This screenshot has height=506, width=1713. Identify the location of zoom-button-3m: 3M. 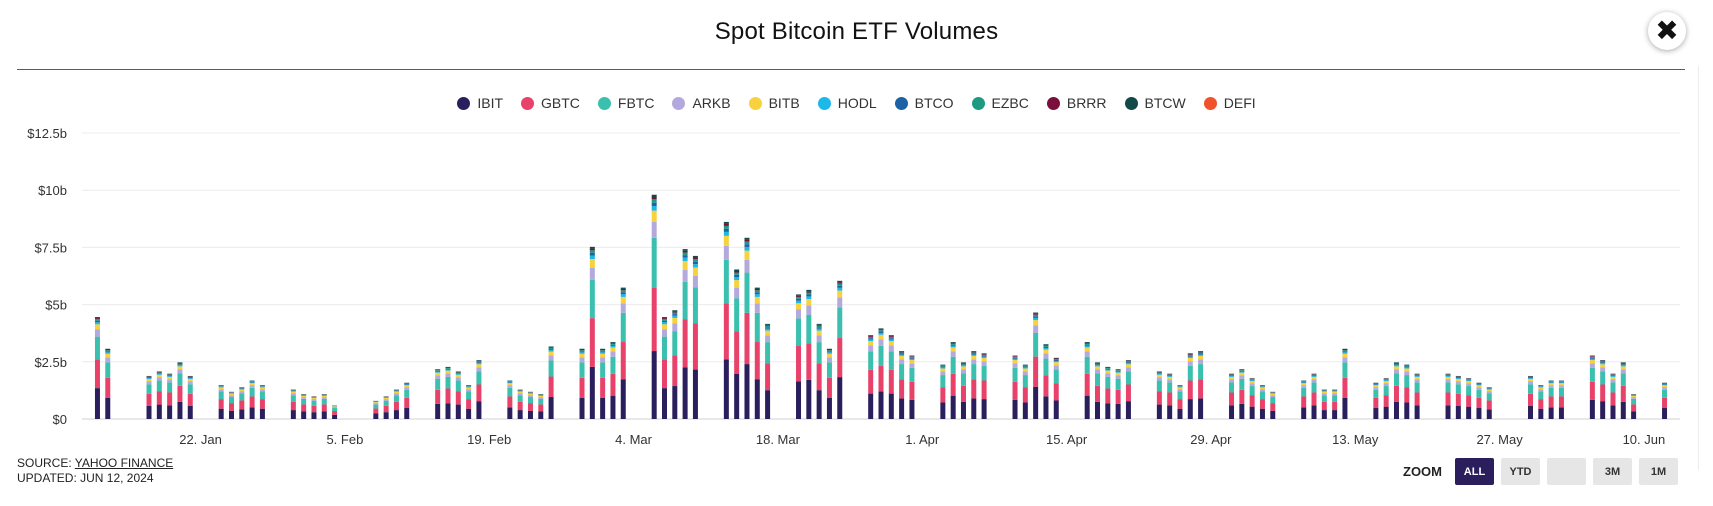
(1612, 471).